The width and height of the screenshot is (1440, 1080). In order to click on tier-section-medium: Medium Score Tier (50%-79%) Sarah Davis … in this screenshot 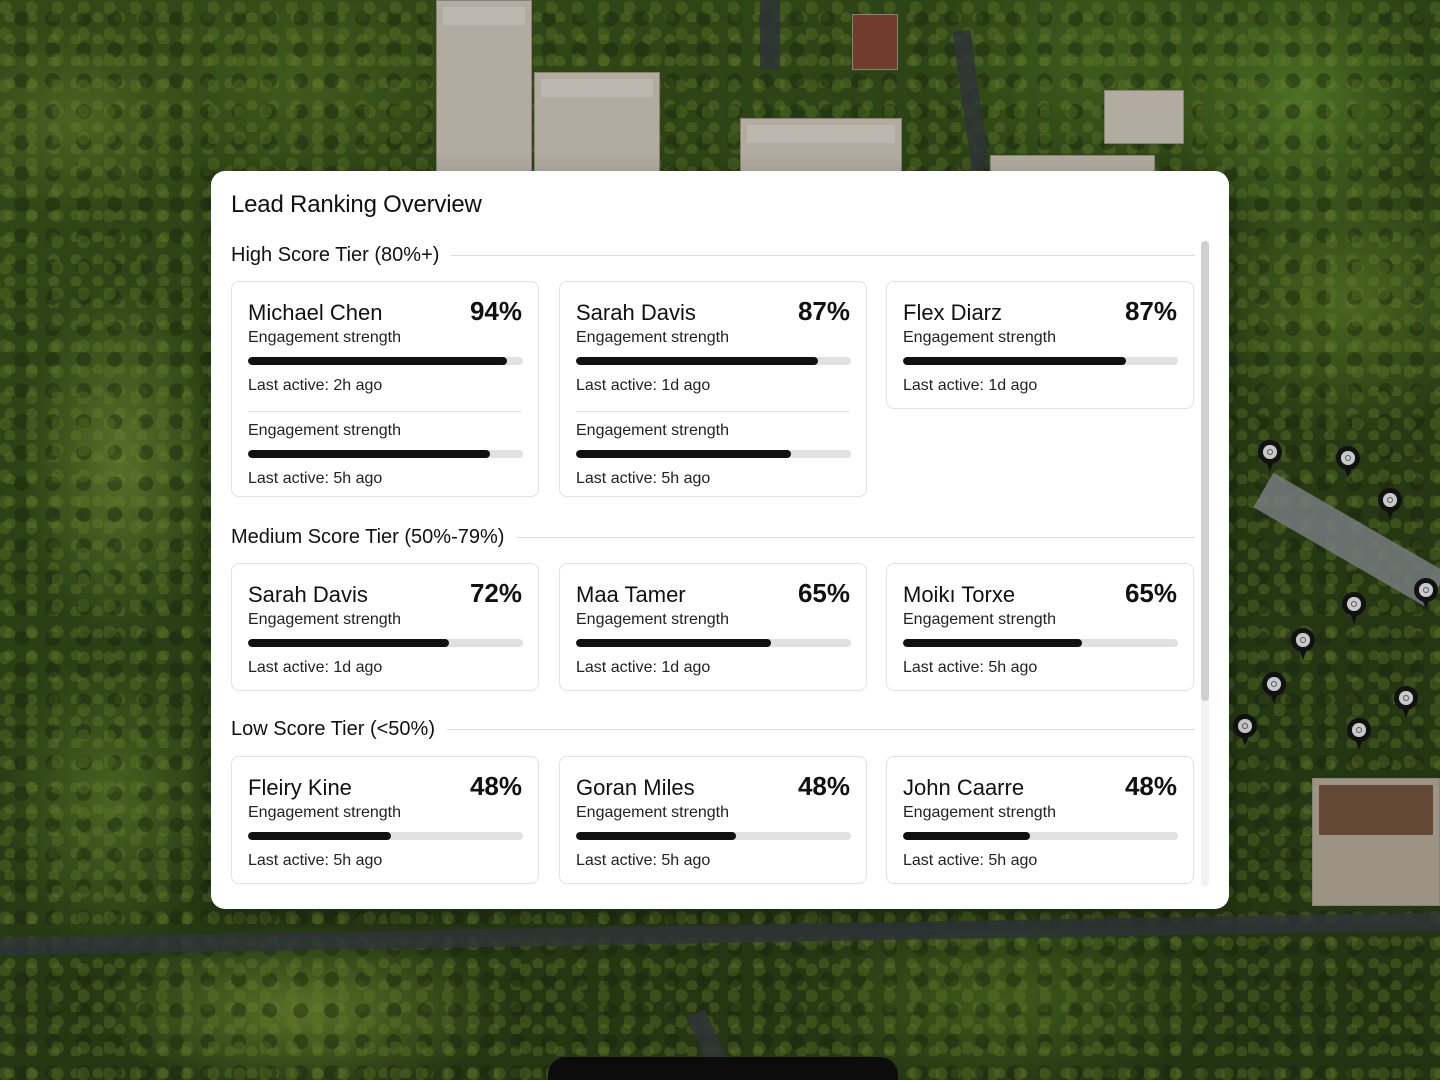, I will do `click(713, 607)`.